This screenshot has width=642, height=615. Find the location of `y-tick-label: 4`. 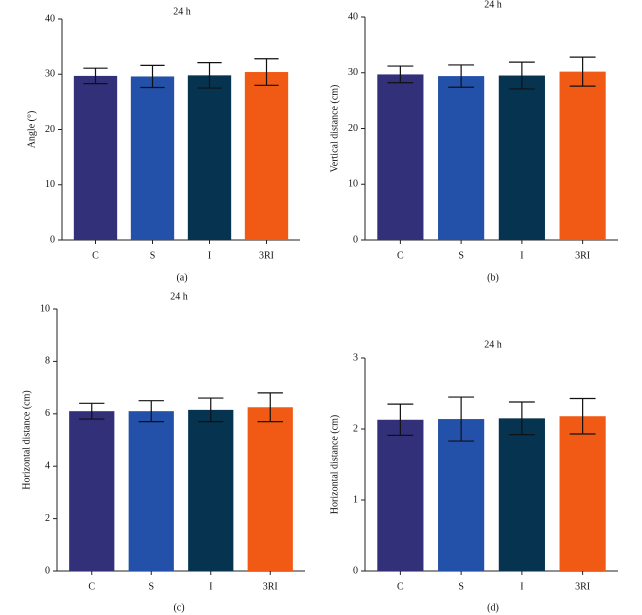

y-tick-label: 4 is located at coordinates (47, 465).